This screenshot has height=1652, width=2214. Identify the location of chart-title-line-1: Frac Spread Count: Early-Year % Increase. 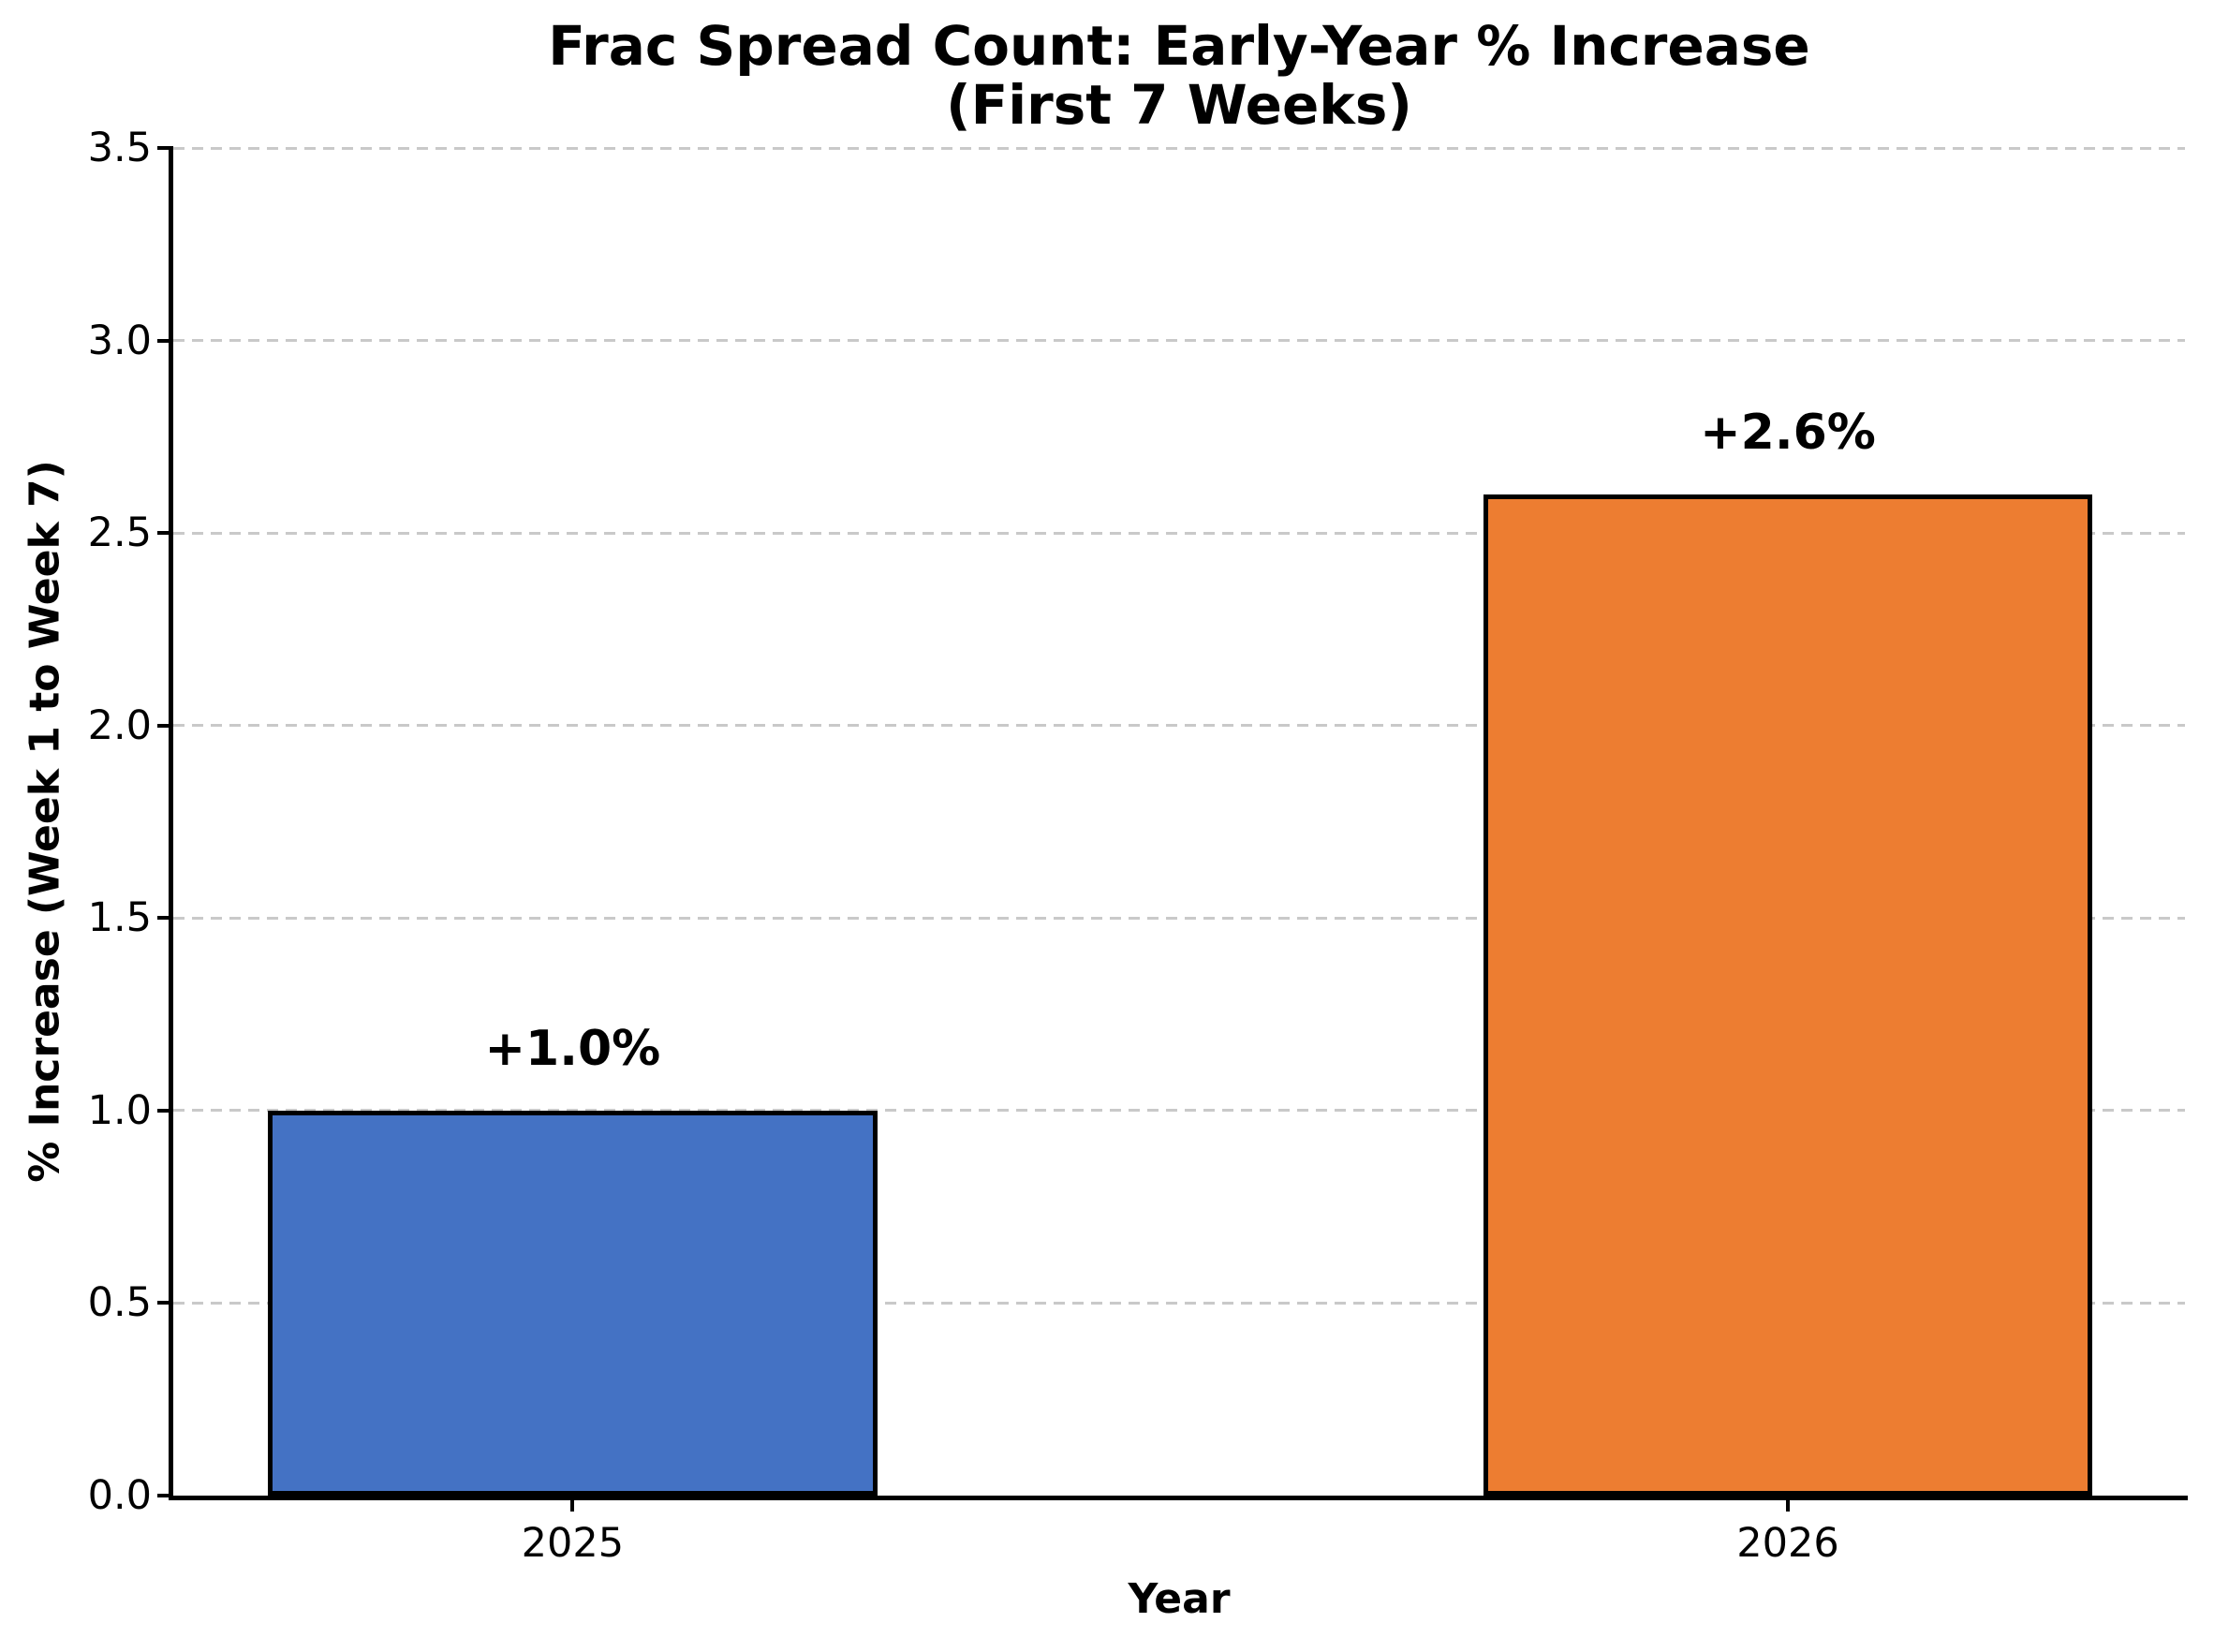
(1179, 46).